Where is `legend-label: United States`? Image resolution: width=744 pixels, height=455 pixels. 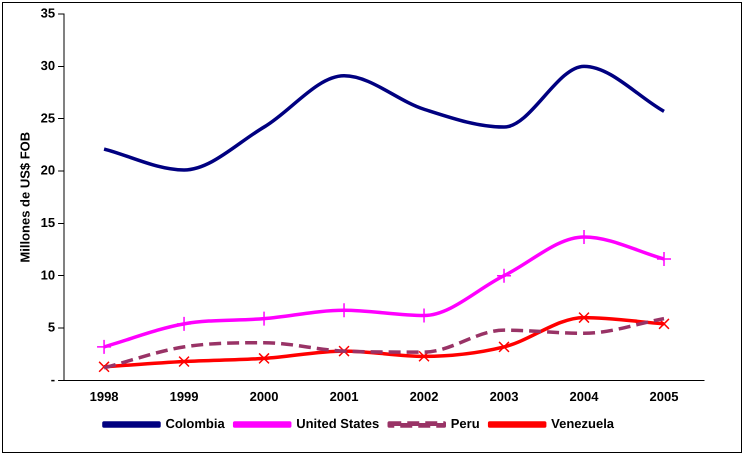
legend-label: United States is located at coordinates (338, 424).